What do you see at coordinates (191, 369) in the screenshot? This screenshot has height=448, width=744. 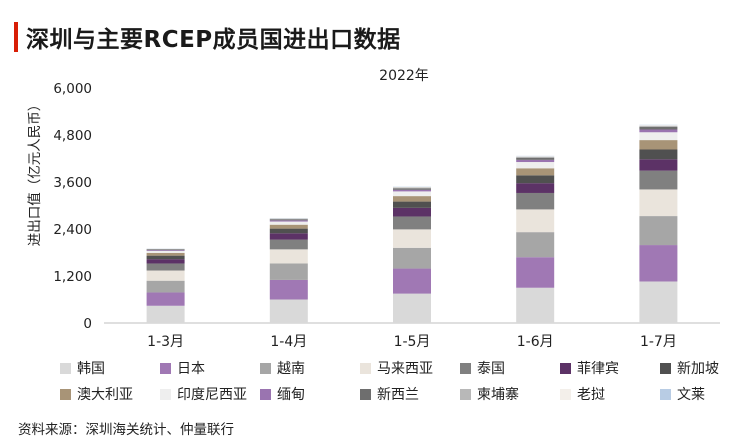 I see `legend-label: 日本` at bounding box center [191, 369].